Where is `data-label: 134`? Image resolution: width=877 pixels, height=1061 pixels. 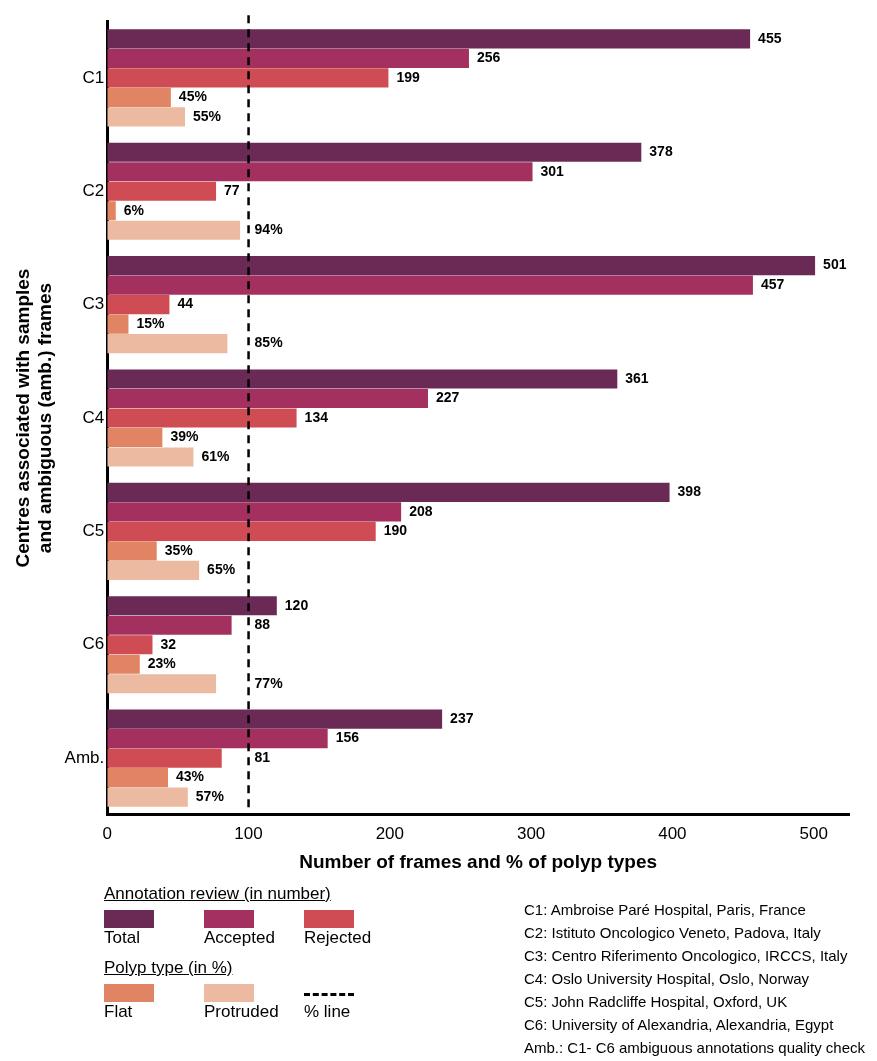
data-label: 134 is located at coordinates (316, 416).